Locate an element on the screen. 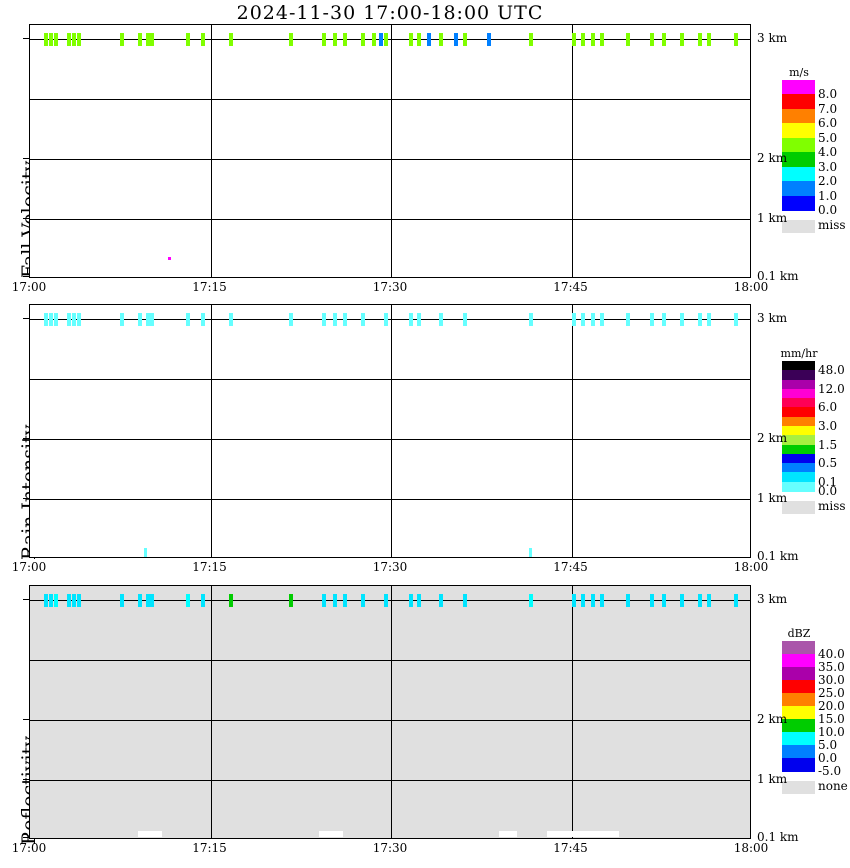 The height and width of the screenshot is (868, 850). x-axis-tick-label: 17:00 is located at coordinates (29, 848).